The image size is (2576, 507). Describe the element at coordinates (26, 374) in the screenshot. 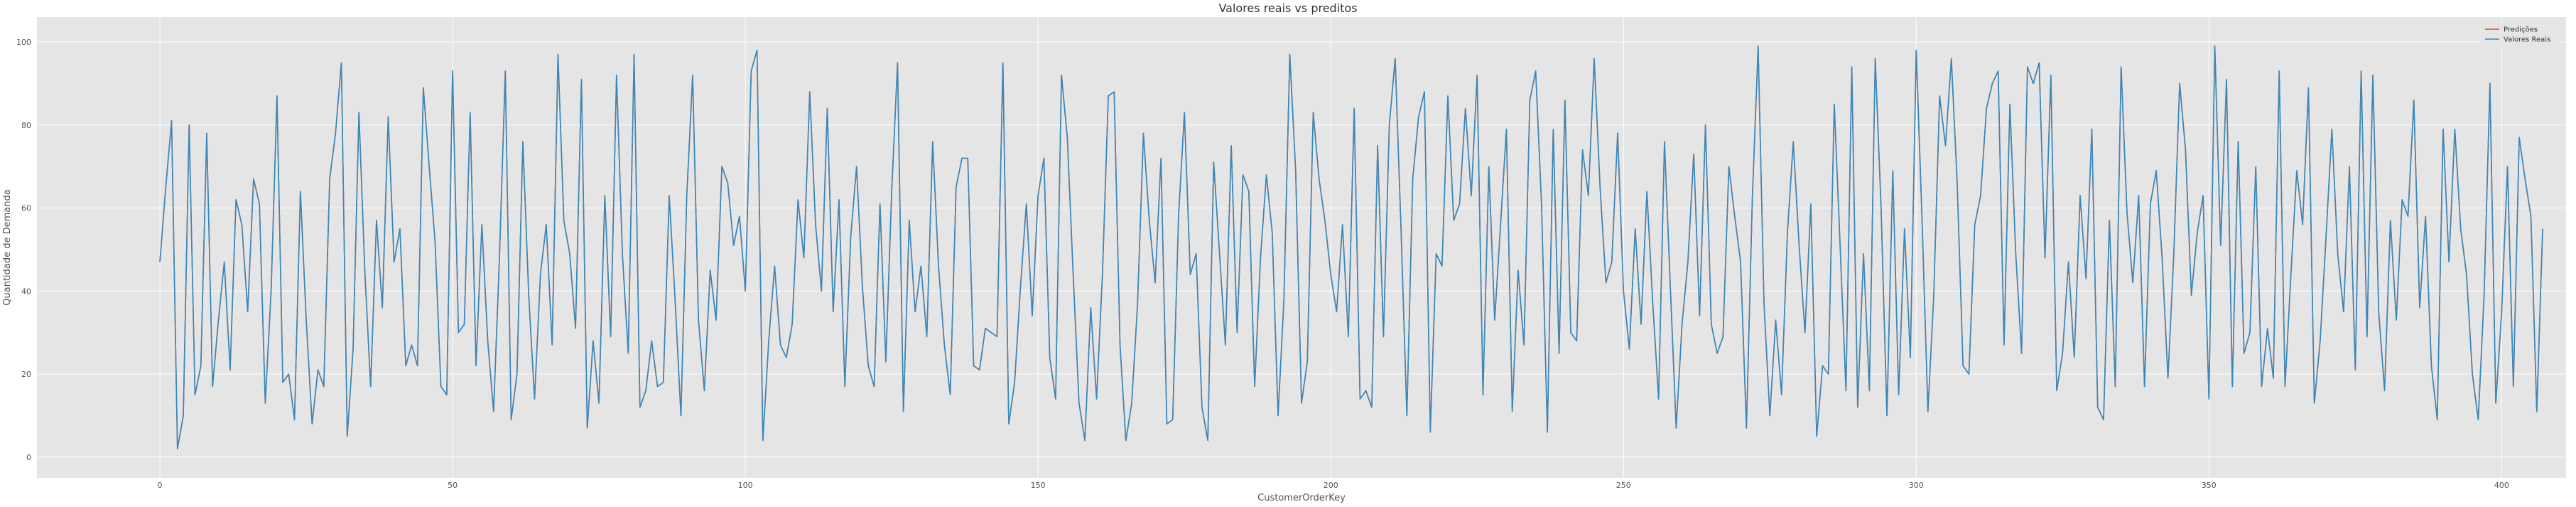

I see `y-tick-label: 20` at that location.